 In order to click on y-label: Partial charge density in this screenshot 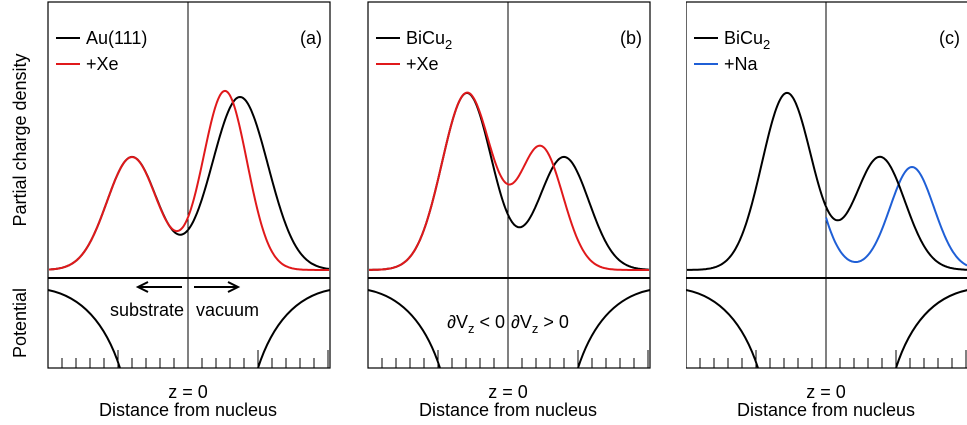, I will do `click(20, 139)`.